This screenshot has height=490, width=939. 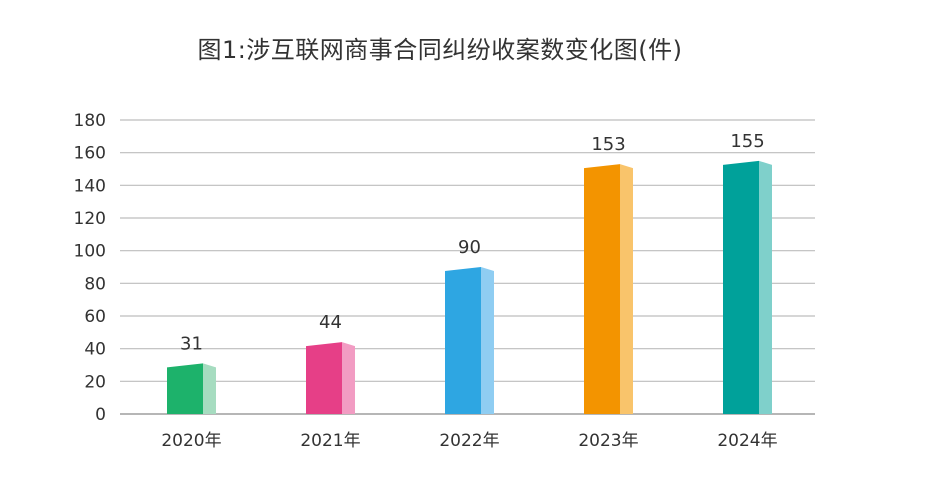 I want to click on data-label: 153, so click(x=608, y=144).